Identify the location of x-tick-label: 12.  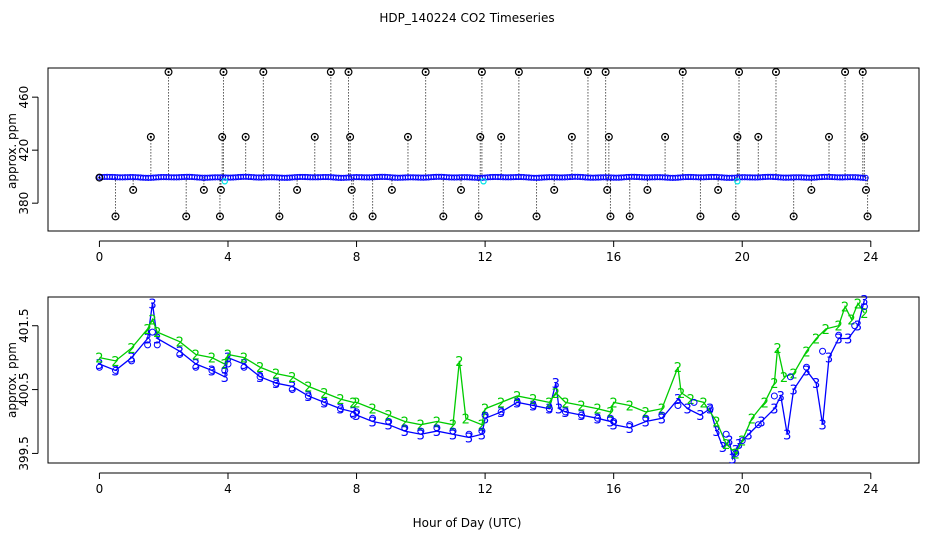
(484, 489).